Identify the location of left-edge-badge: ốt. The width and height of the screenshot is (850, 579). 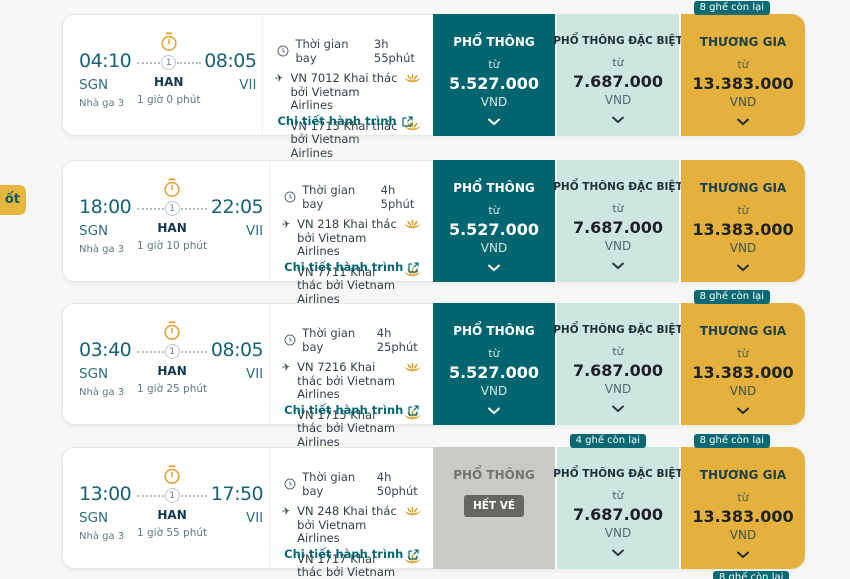
(13, 200).